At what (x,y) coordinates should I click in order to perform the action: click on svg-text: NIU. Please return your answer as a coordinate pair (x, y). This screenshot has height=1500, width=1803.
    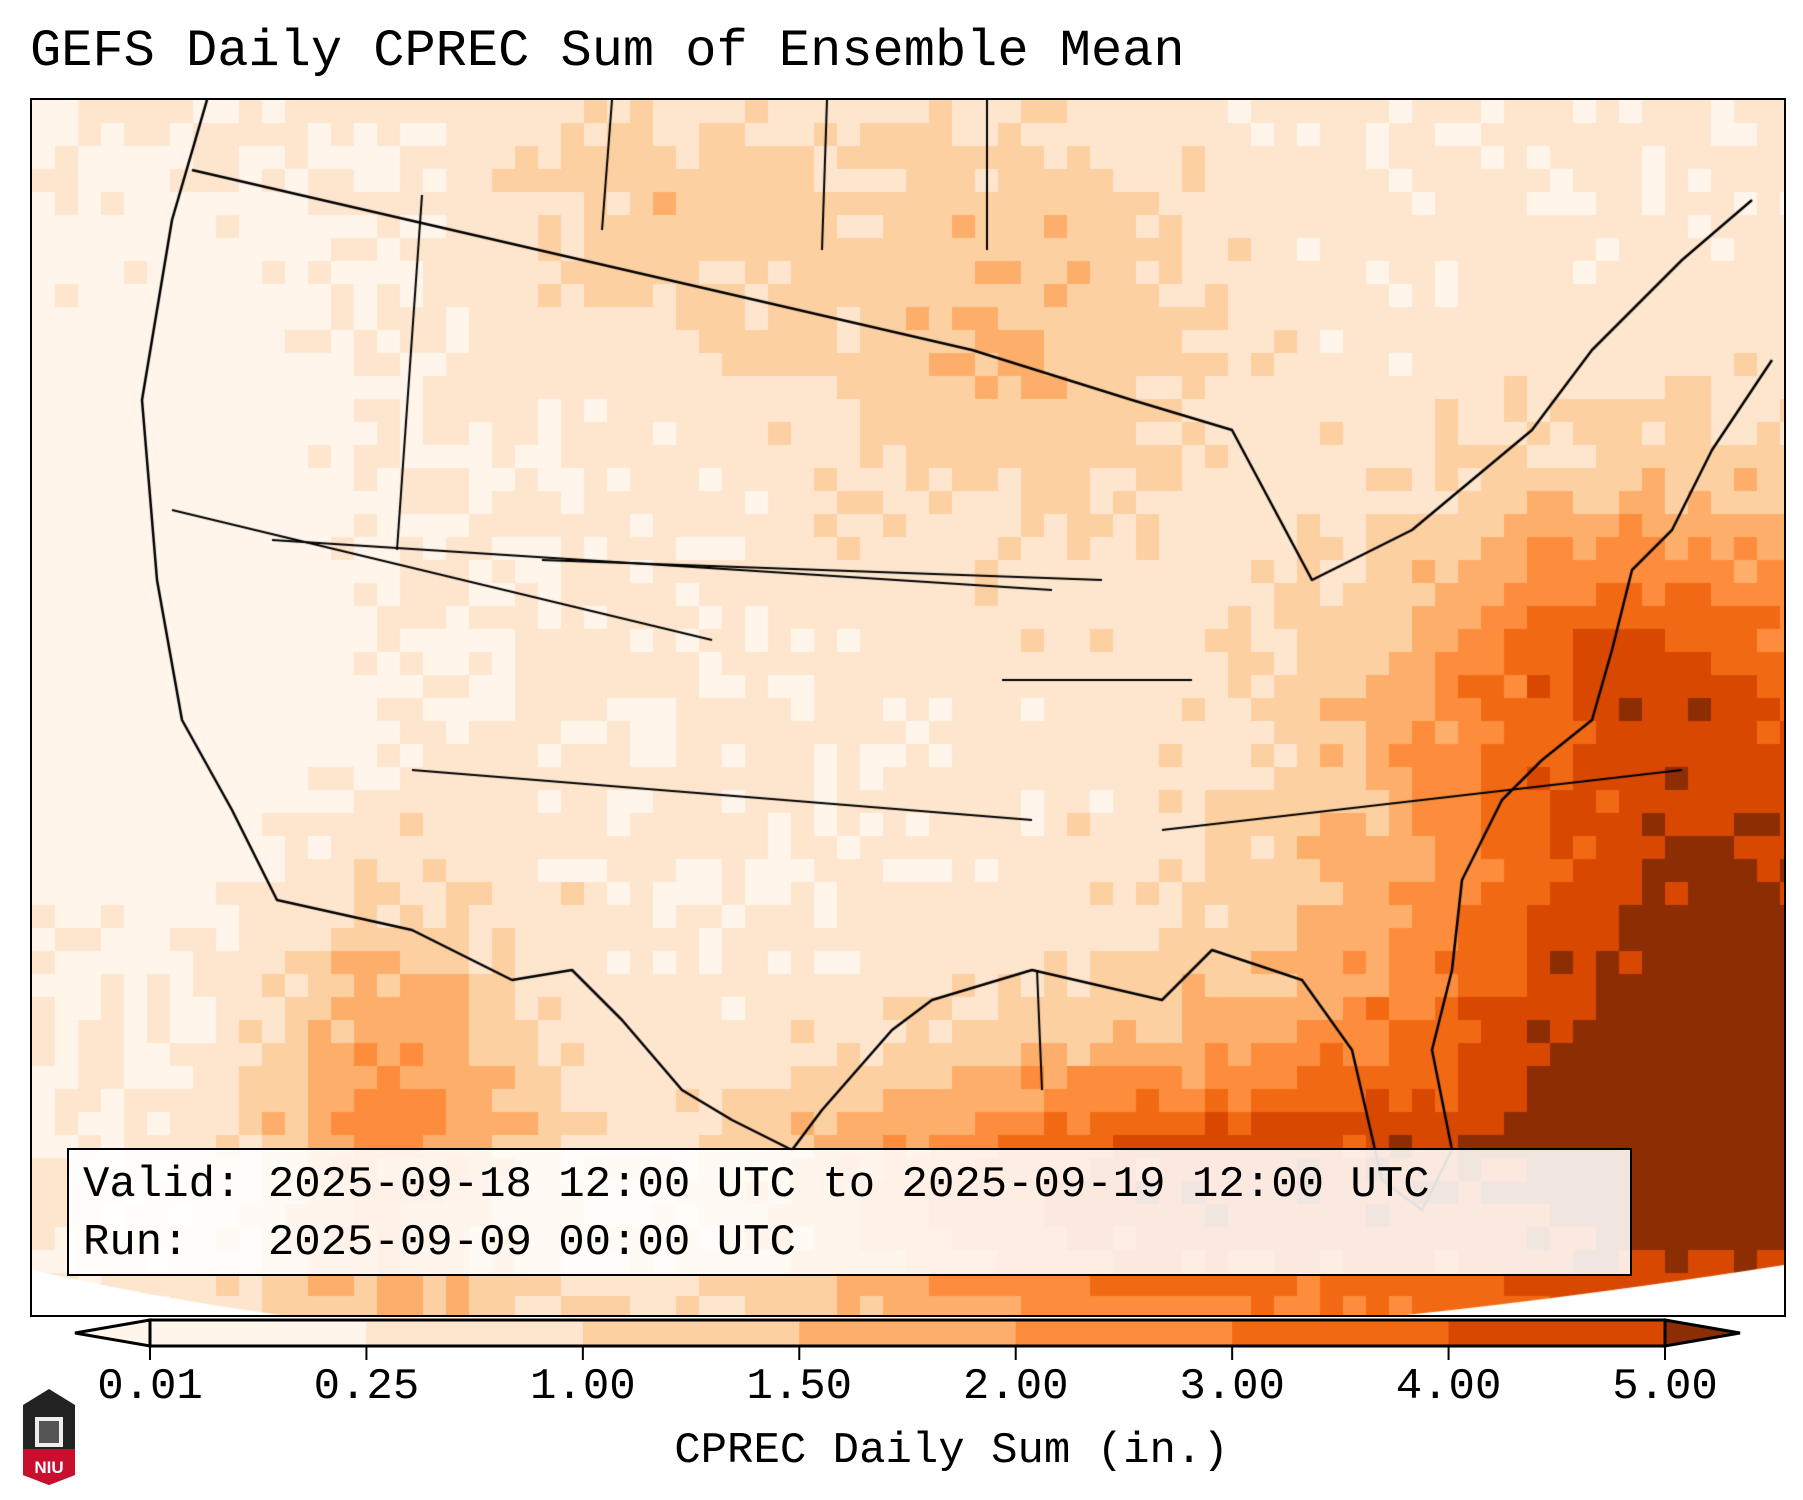
    Looking at the image, I should click on (48, 1467).